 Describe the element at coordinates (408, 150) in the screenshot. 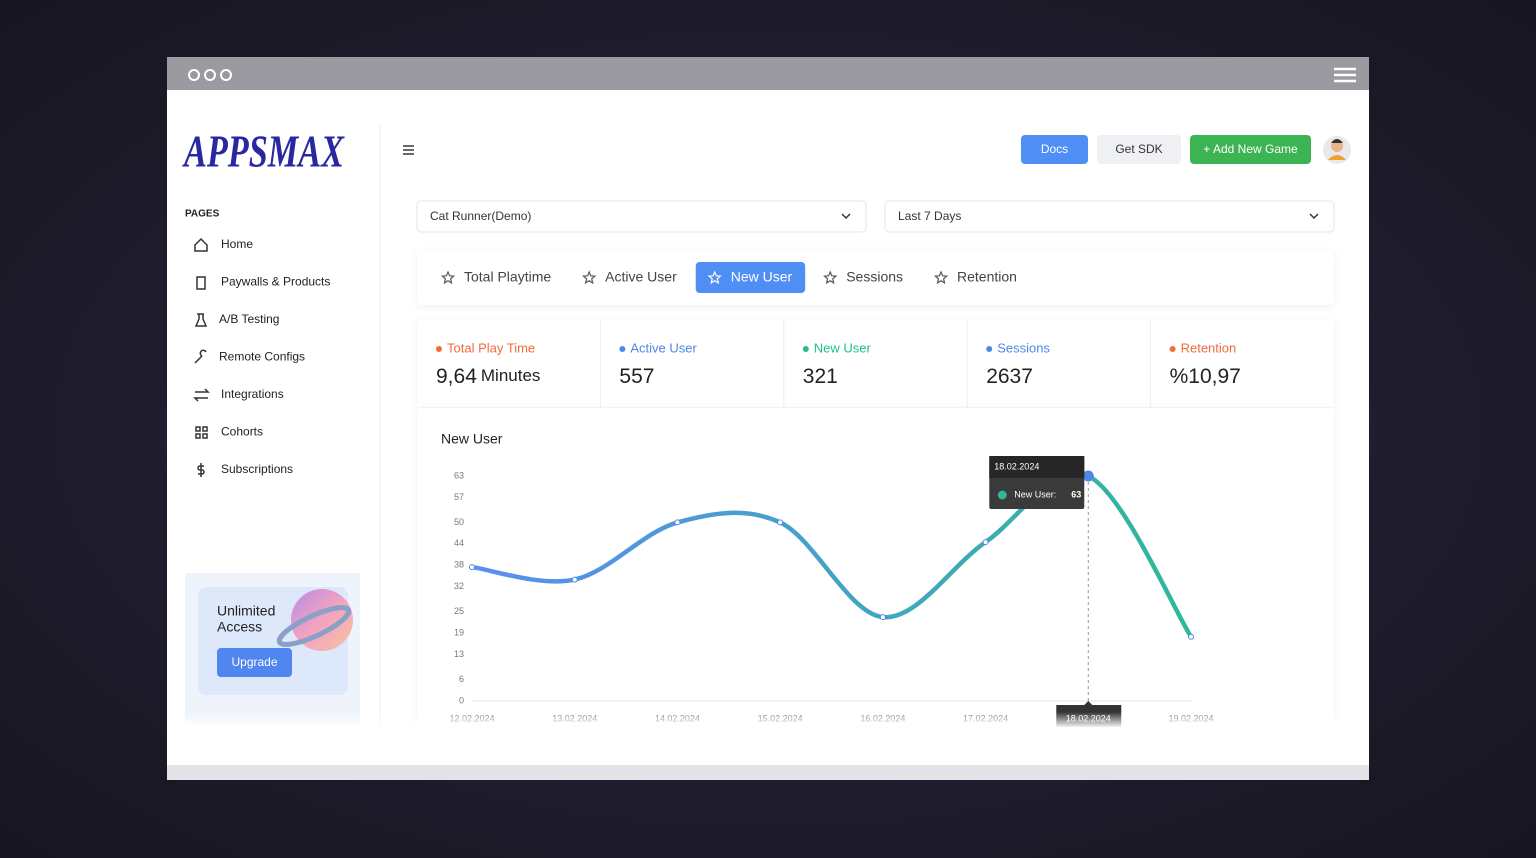

I see `hamburger` at that location.